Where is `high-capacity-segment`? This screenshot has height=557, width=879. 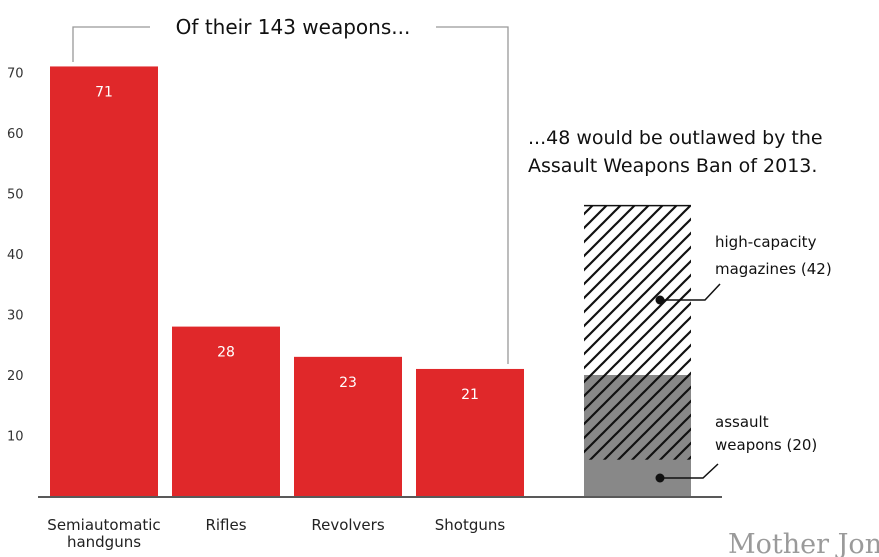
high-capacity-segment is located at coordinates (637, 333).